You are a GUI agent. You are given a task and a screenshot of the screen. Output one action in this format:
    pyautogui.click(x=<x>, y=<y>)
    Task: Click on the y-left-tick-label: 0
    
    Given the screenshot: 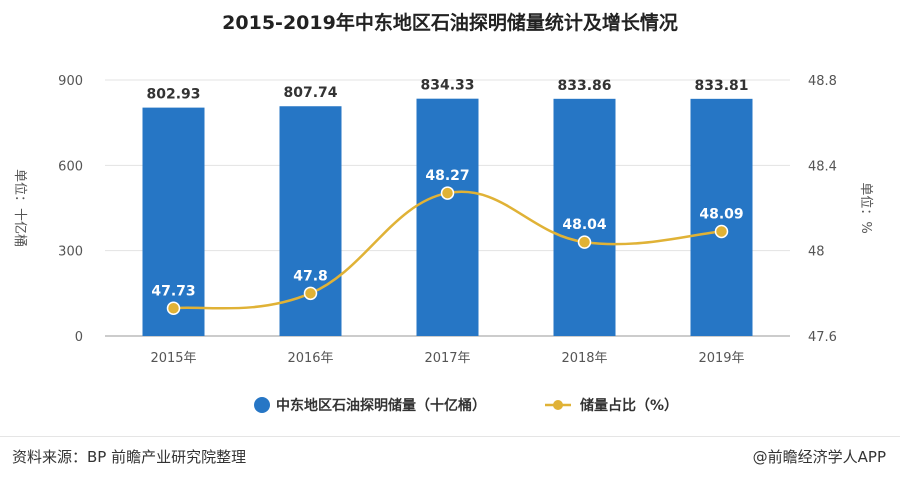 What is the action you would take?
    pyautogui.click(x=79, y=337)
    